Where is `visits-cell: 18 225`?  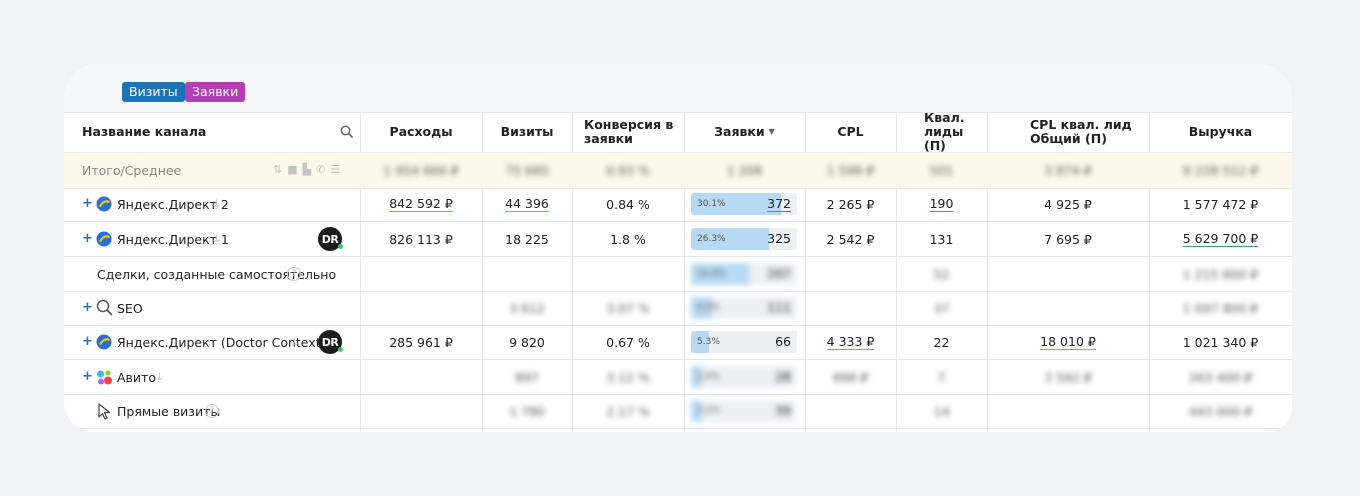 visits-cell: 18 225 is located at coordinates (527, 239).